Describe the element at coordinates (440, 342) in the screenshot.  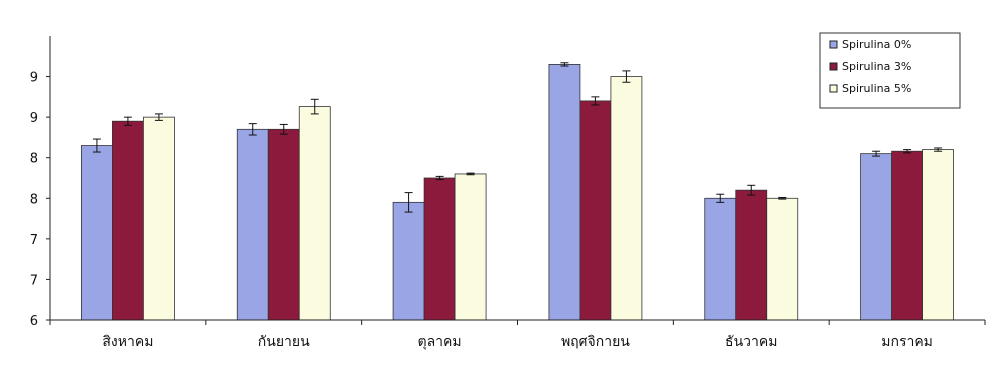
I see `x-tick-label: ตุลาคม` at that location.